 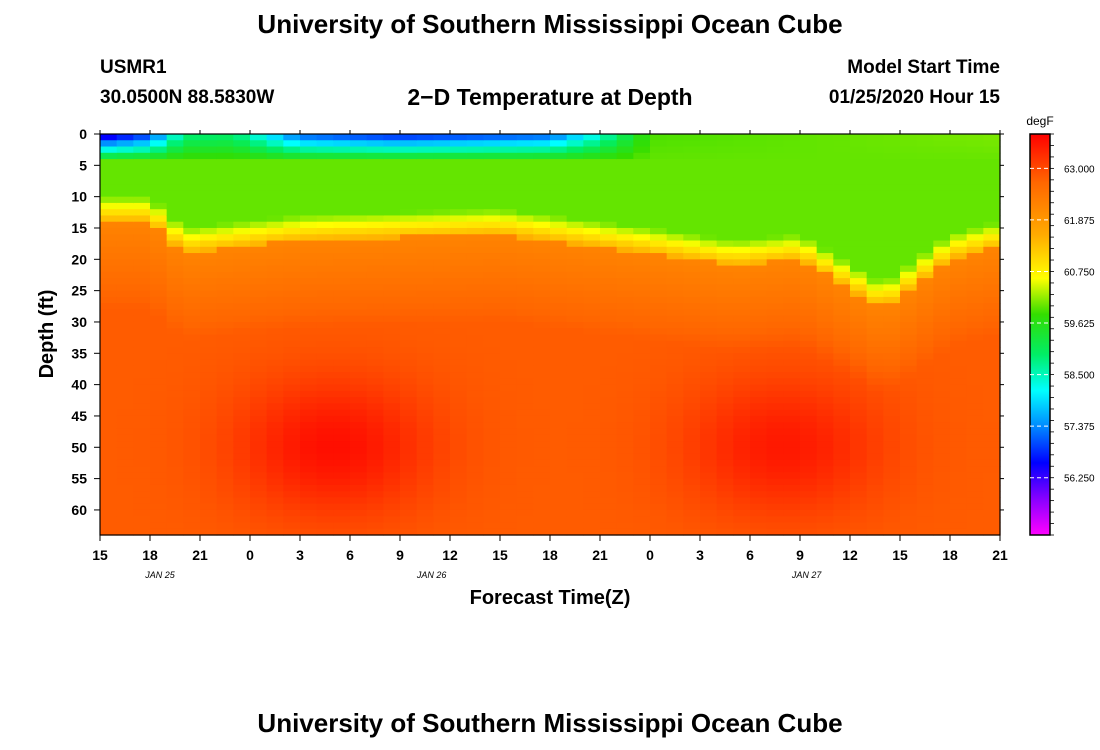 I want to click on y-tick-label: 35, so click(x=79, y=353).